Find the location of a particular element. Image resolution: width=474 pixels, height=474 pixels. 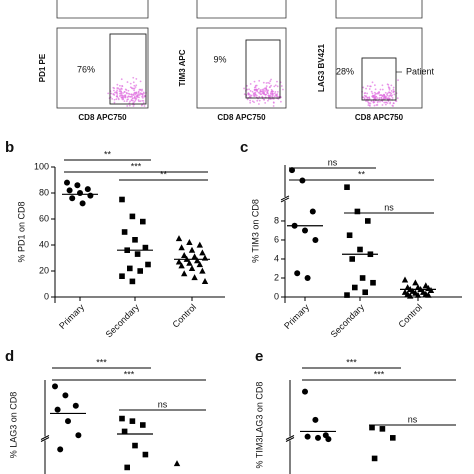

y-tick-label: 100 is located at coordinates (41, 166).